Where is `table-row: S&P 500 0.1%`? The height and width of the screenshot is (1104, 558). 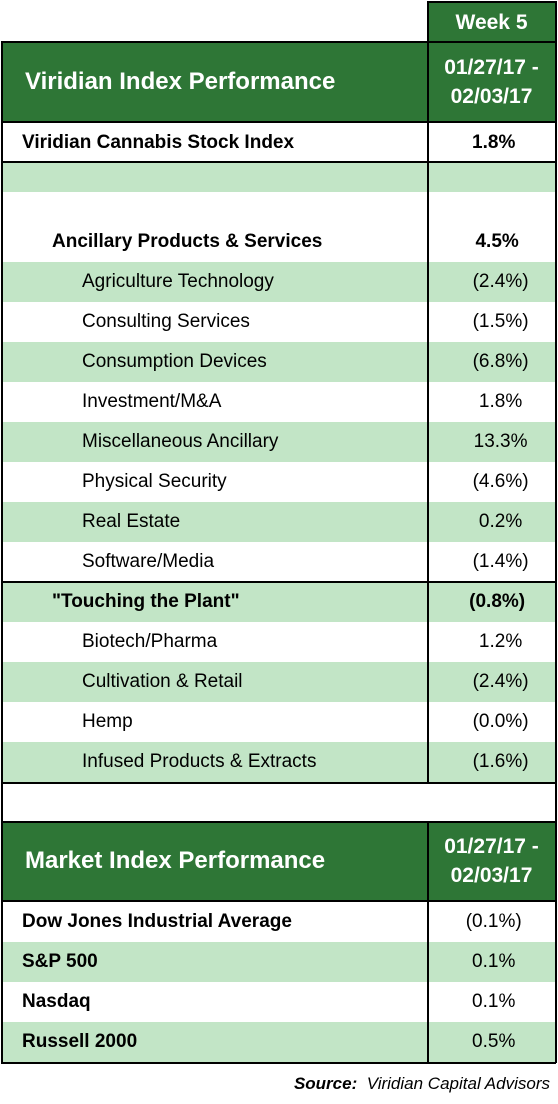 table-row: S&P 500 0.1% is located at coordinates (279, 962).